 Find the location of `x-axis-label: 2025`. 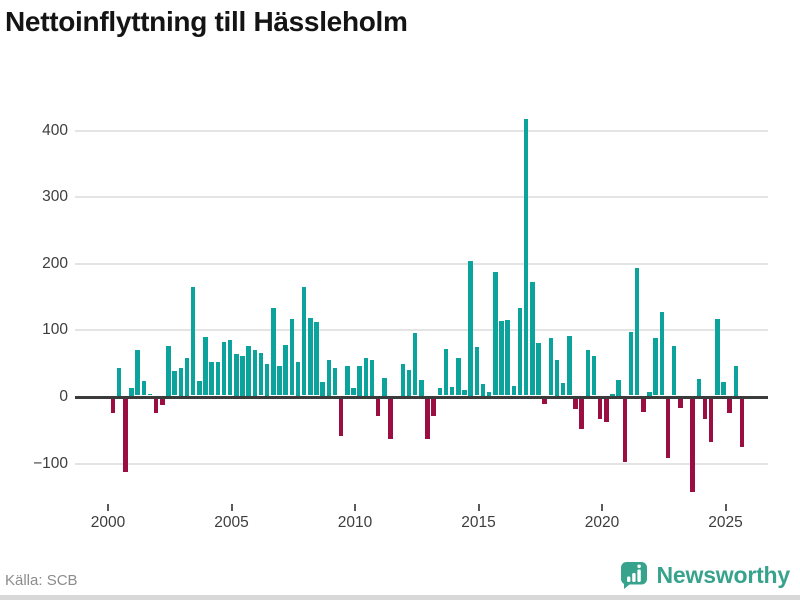

x-axis-label: 2025 is located at coordinates (725, 522).